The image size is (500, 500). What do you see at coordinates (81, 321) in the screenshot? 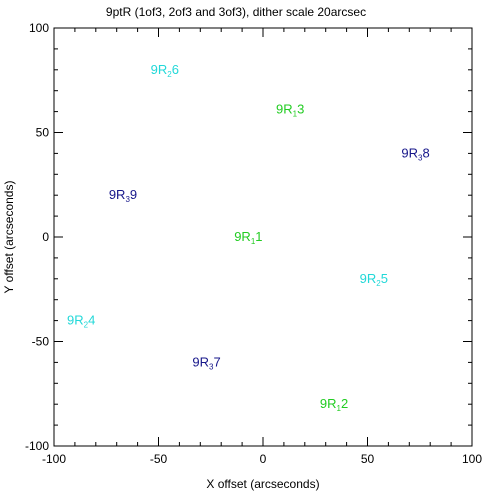
I see `data-point-label: 9R24` at bounding box center [81, 321].